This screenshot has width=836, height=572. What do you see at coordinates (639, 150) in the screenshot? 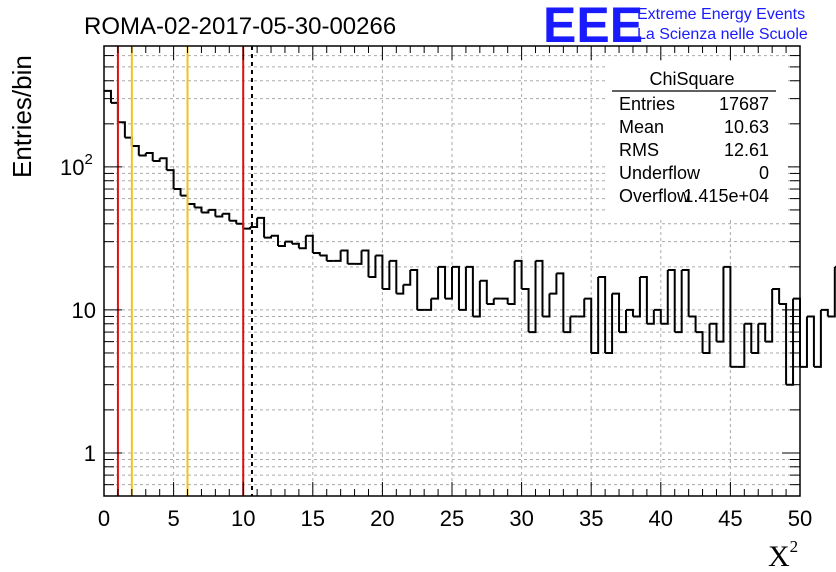
I see `stats-row-label: RMS` at bounding box center [639, 150].